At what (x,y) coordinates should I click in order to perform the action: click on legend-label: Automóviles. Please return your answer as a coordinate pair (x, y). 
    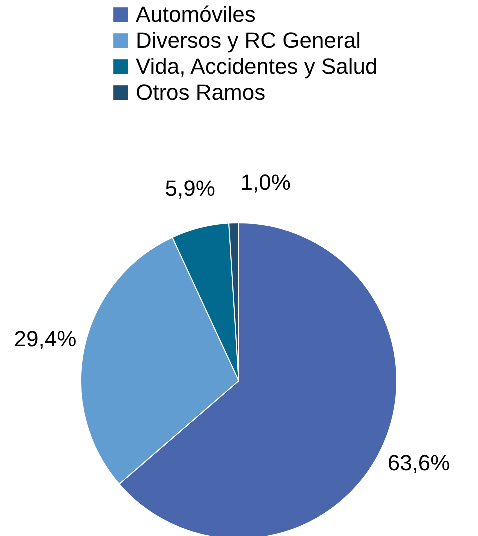
    Looking at the image, I should click on (196, 14).